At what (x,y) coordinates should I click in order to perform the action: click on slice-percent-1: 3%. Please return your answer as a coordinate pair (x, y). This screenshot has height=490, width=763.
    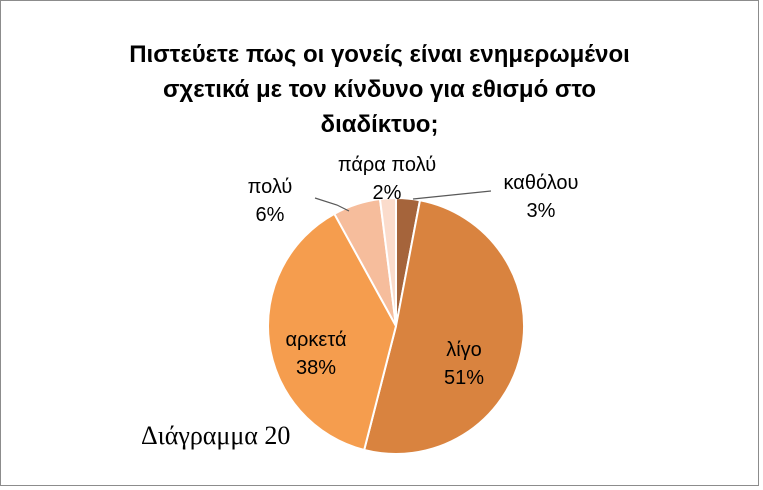
    Looking at the image, I should click on (541, 211).